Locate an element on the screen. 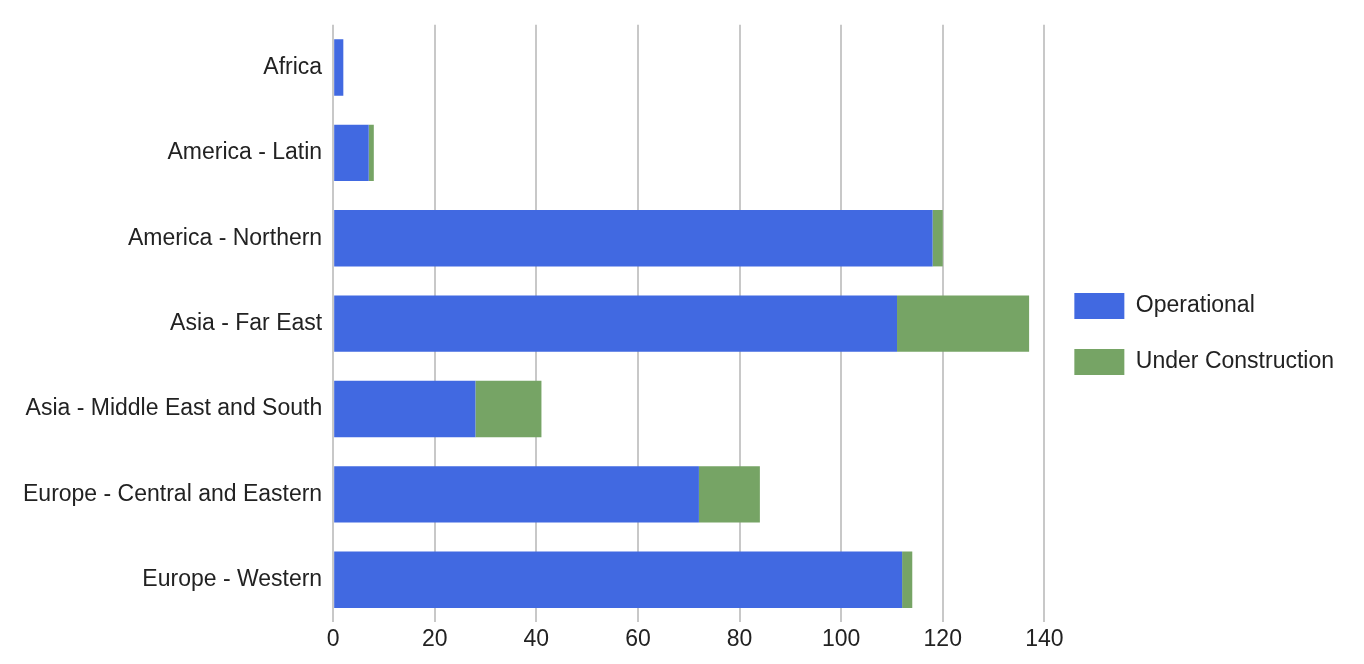 This screenshot has width=1364, height=664. y-tick-label: Asia - Middle East and South is located at coordinates (174, 407).